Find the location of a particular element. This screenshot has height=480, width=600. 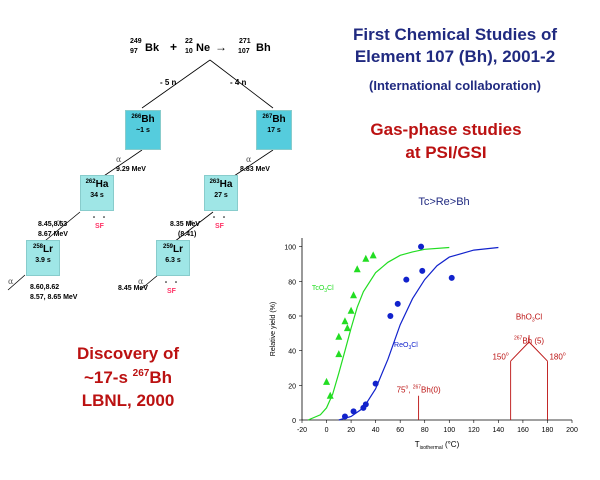

target-symbol: Bk is located at coordinates (152, 48).